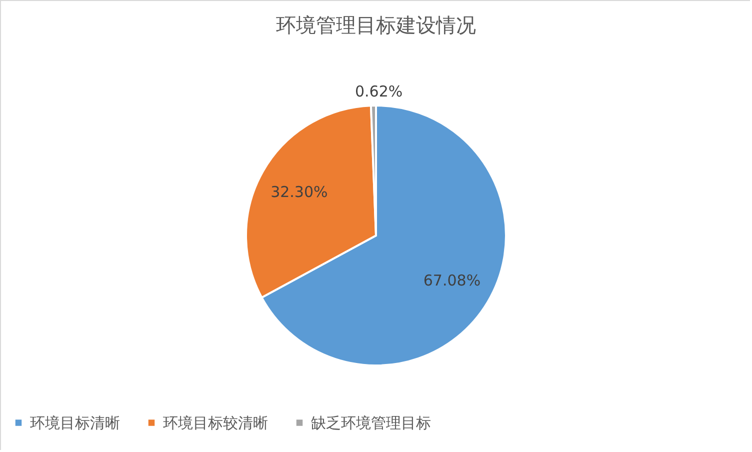 The image size is (752, 452). Describe the element at coordinates (299, 191) in the screenshot. I see `data-label: 32.30%` at that location.